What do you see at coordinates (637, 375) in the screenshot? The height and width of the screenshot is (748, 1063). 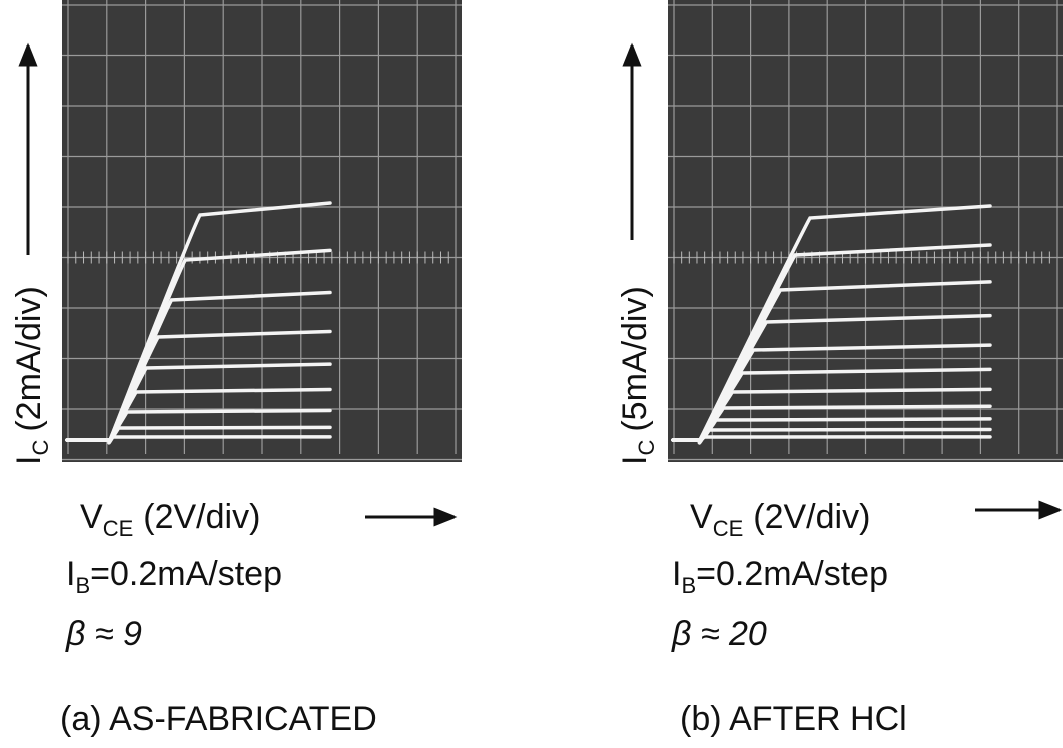 I see `y-label: IC(5mA/div)` at bounding box center [637, 375].